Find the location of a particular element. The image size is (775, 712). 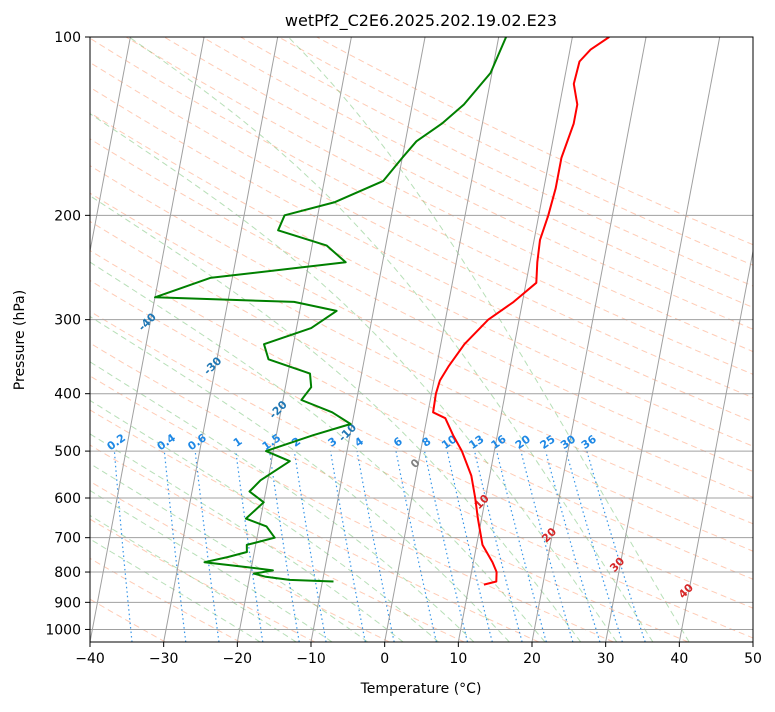

y-tick-label: 800 is located at coordinates (67, 573).